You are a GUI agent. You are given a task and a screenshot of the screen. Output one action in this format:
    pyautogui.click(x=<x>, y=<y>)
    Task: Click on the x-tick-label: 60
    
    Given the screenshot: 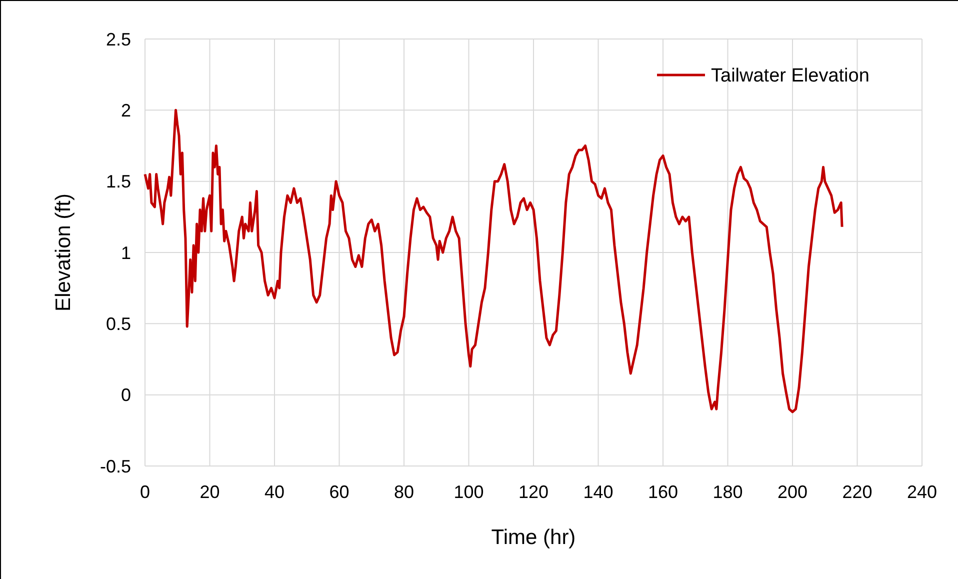 What is the action you would take?
    pyautogui.click(x=339, y=492)
    